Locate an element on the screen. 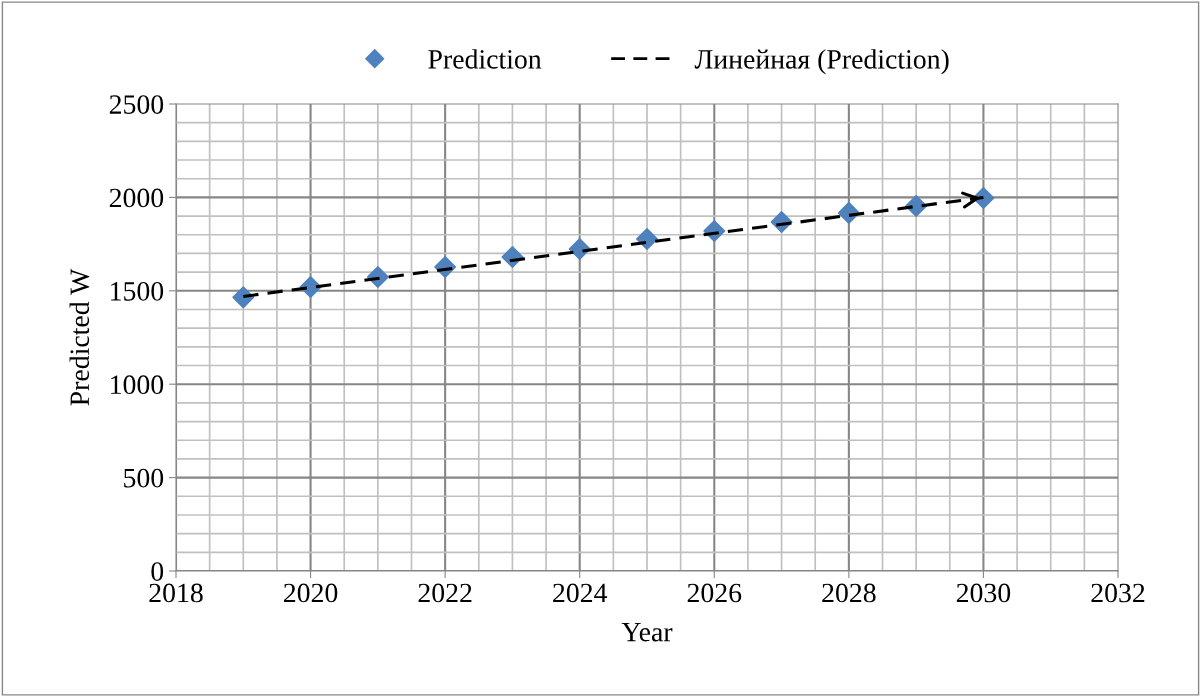 The image size is (1201, 697). x-tick-label: 2028 is located at coordinates (849, 593).